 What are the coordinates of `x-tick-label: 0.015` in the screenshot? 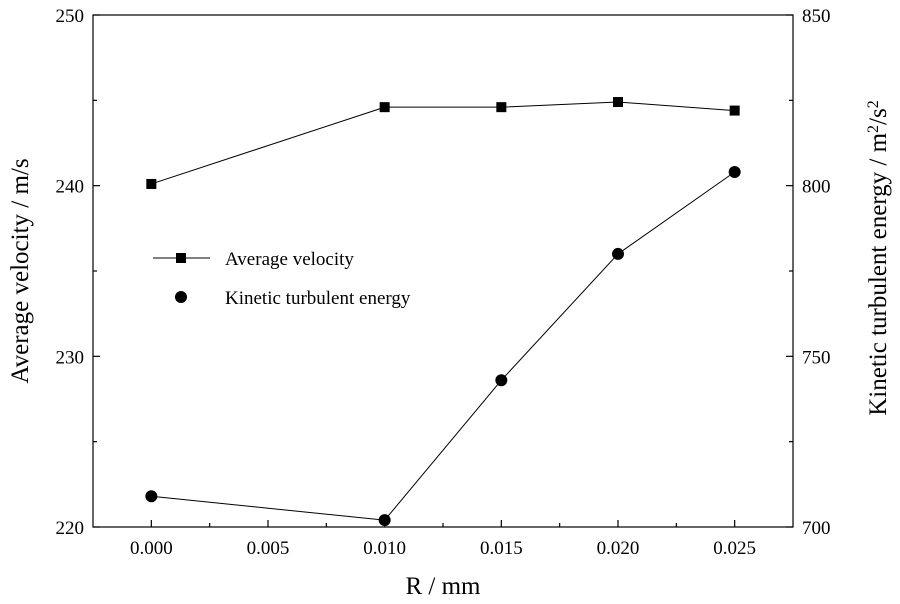 It's located at (501, 548).